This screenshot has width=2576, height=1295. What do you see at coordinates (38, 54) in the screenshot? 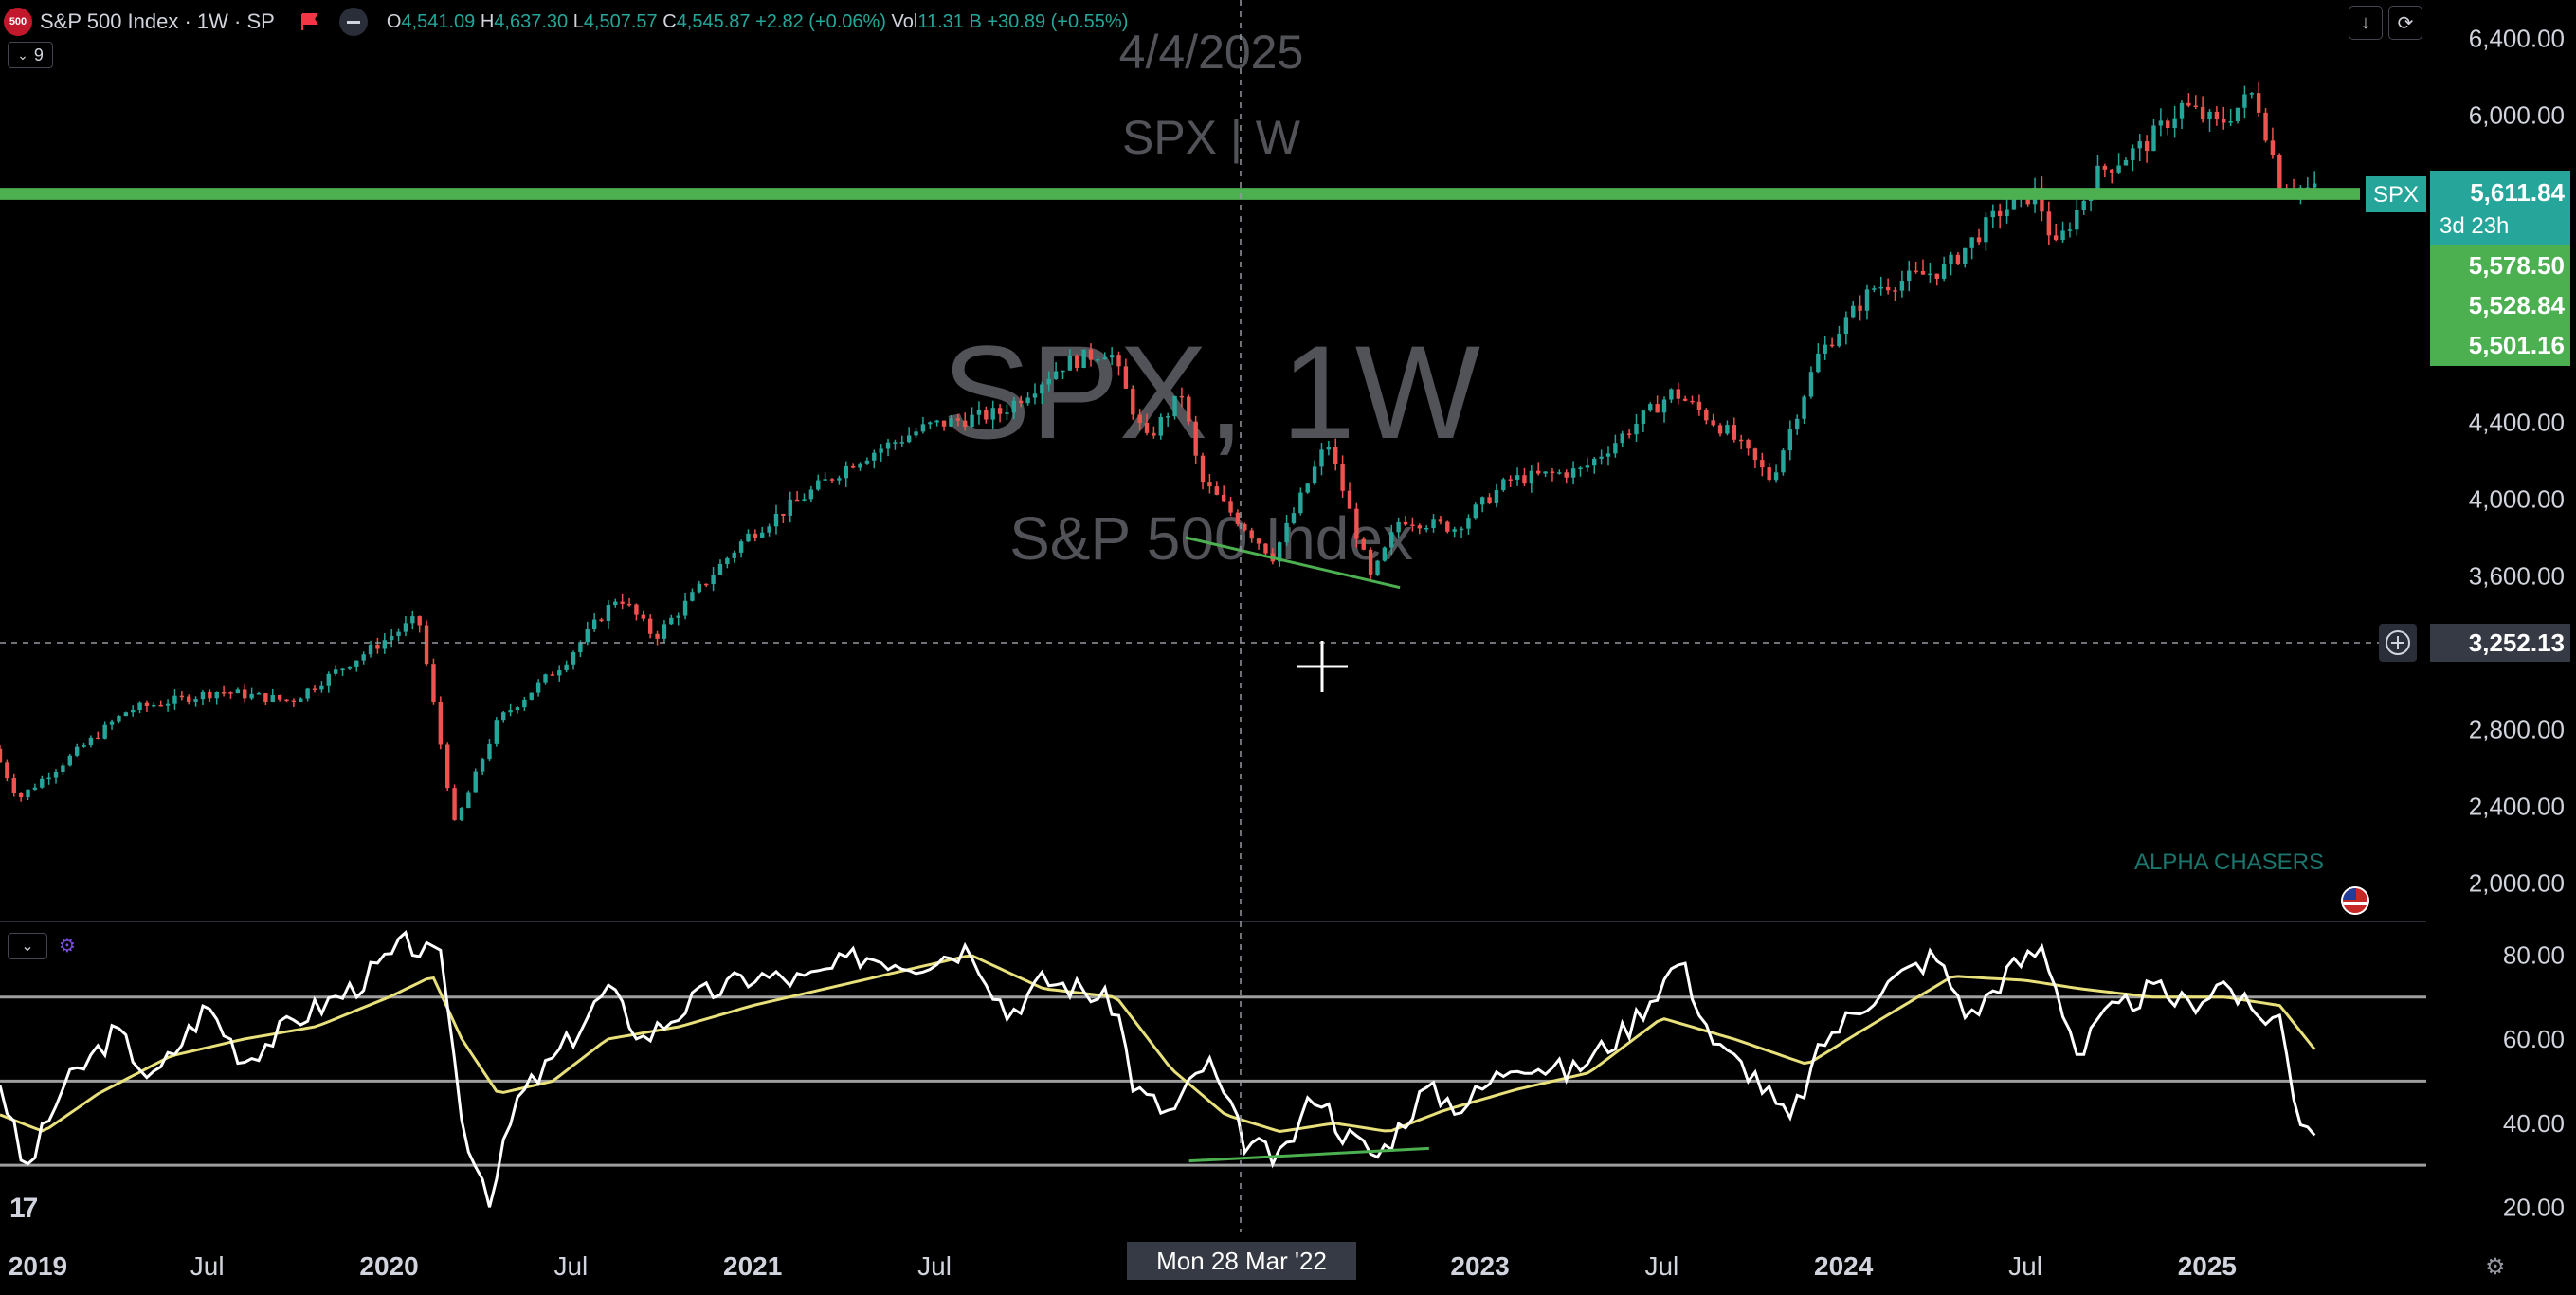
I see `indicator-count: 9` at bounding box center [38, 54].